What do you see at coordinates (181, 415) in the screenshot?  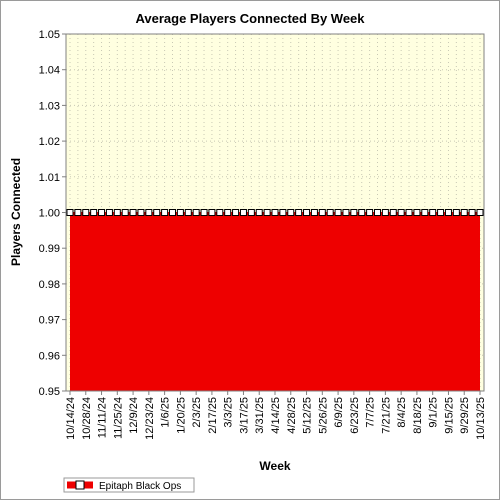 I see `x-tick-label: 1/20/25` at bounding box center [181, 415].